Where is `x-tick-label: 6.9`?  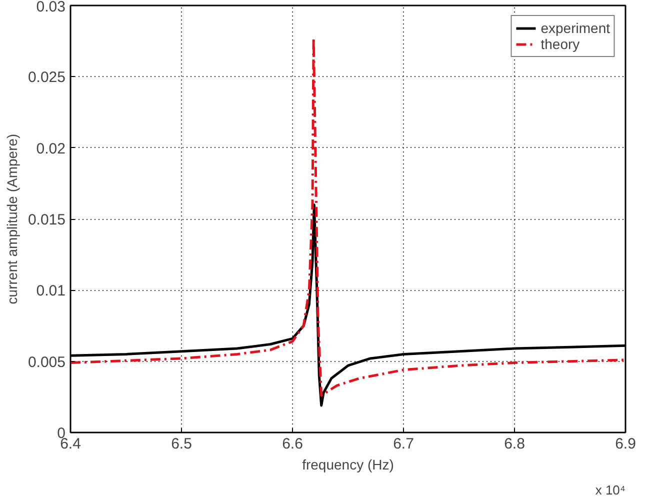 x-tick-label: 6.9 is located at coordinates (625, 444).